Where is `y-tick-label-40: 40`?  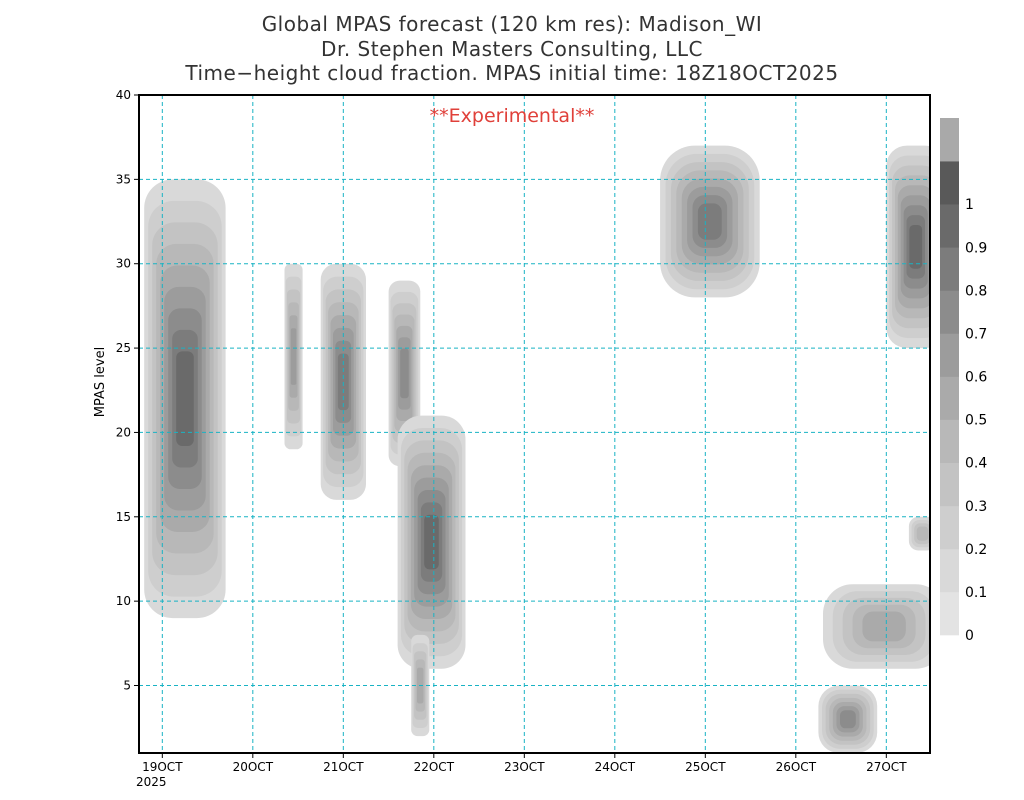
y-tick-label-40: 40 is located at coordinates (123, 95).